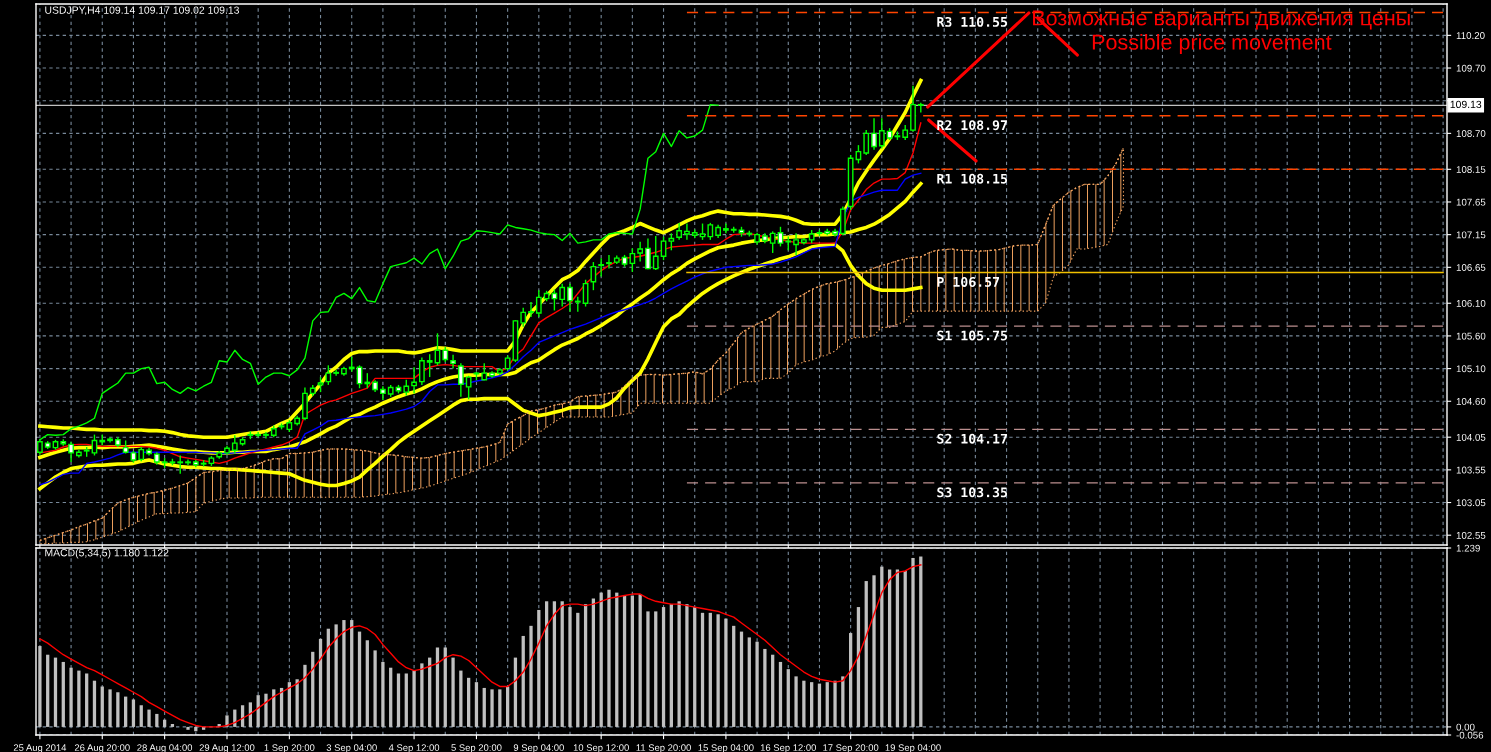 This screenshot has height=752, width=1491. Describe the element at coordinates (102, 748) in the screenshot. I see `x-tick-label: 26 Aug 20:00` at that location.